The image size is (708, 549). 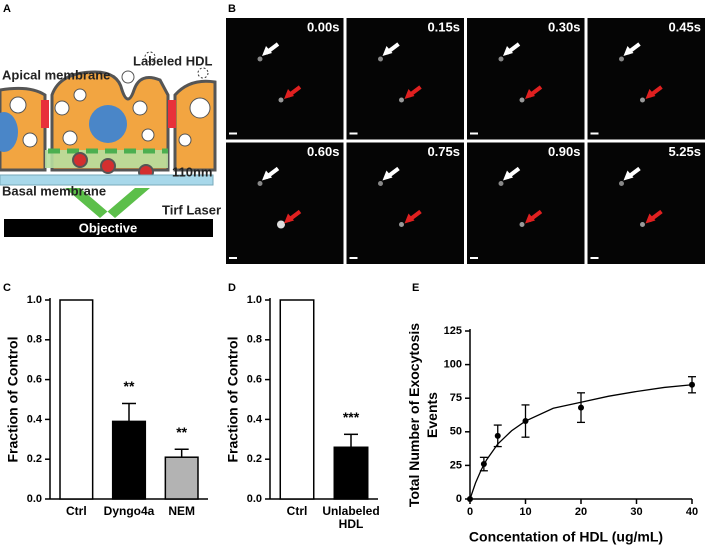 I want to click on timestamp: 0.60s, so click(x=323, y=151).